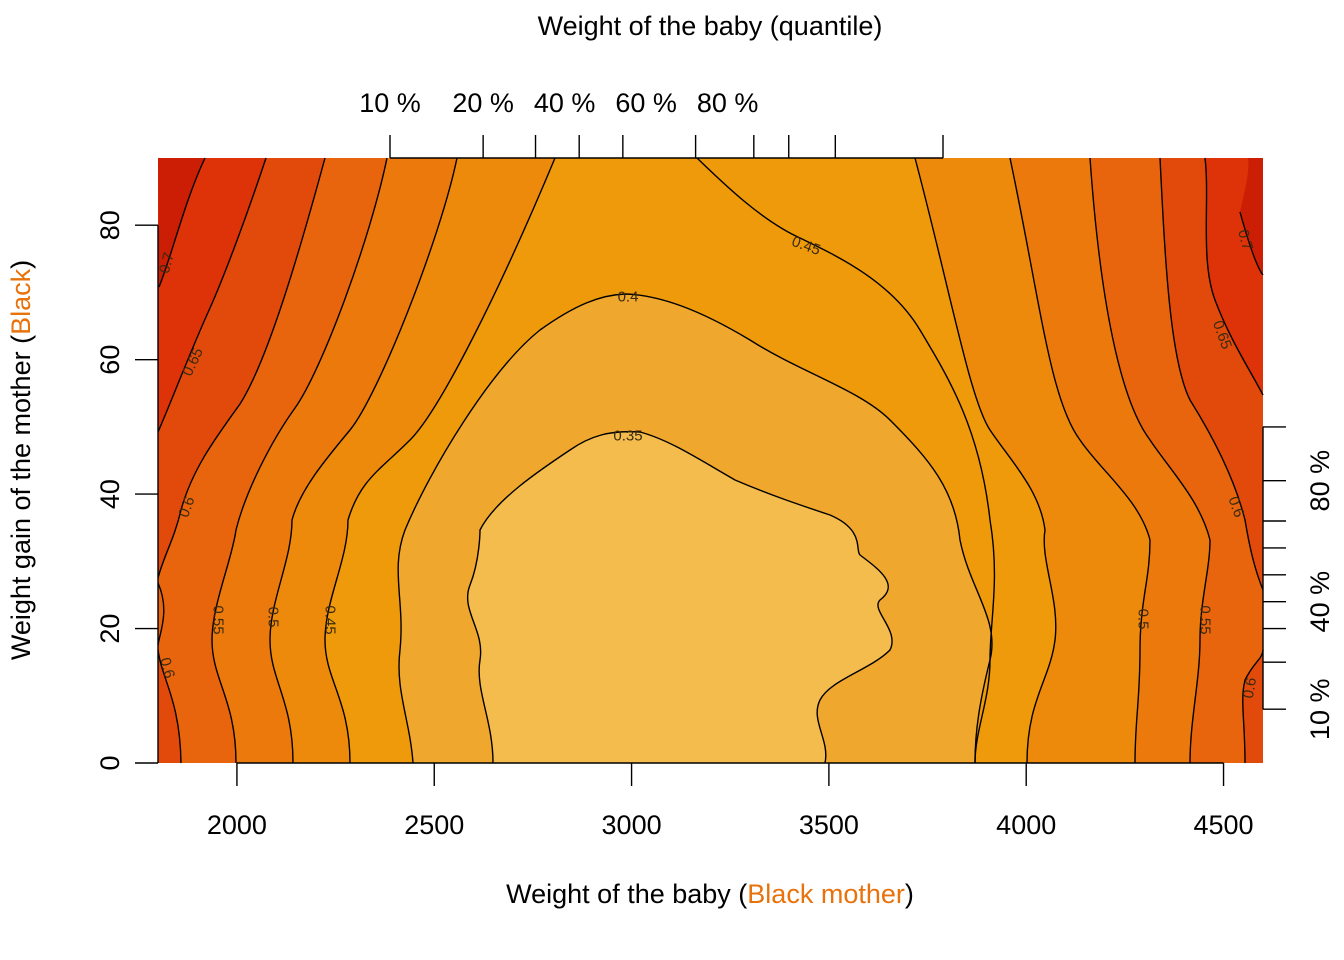  Describe the element at coordinates (626, 894) in the screenshot. I see `x-axis-title-prefix: Weight of the baby (` at that location.